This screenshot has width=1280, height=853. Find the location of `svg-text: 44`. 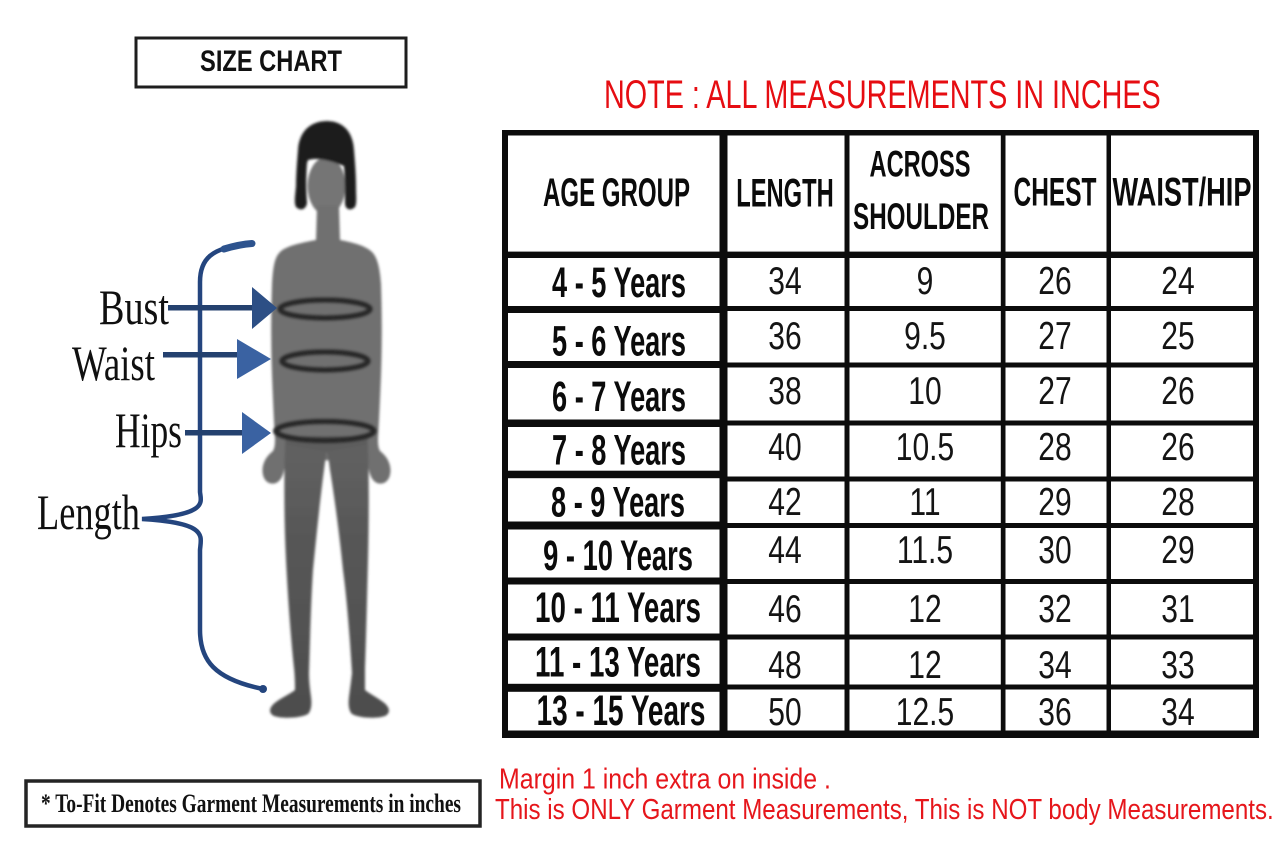

svg-text: 44 is located at coordinates (784, 550).